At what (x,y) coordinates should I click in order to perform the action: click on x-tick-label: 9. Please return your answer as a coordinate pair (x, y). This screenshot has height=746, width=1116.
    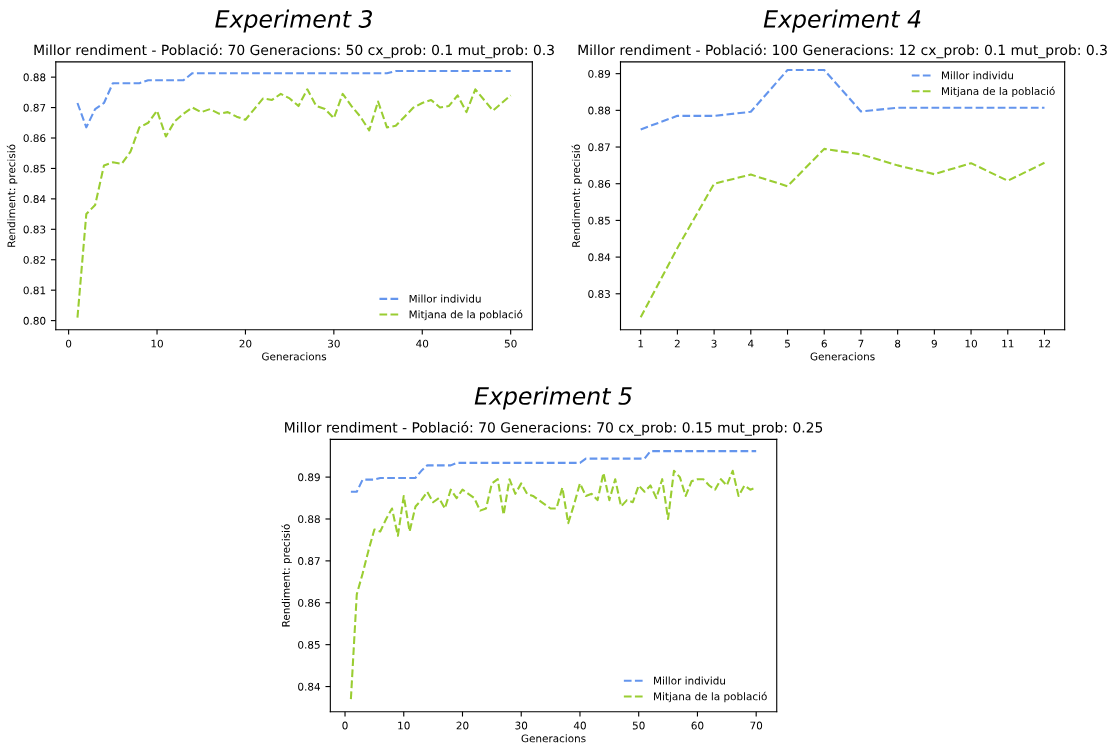
    Looking at the image, I should click on (934, 343).